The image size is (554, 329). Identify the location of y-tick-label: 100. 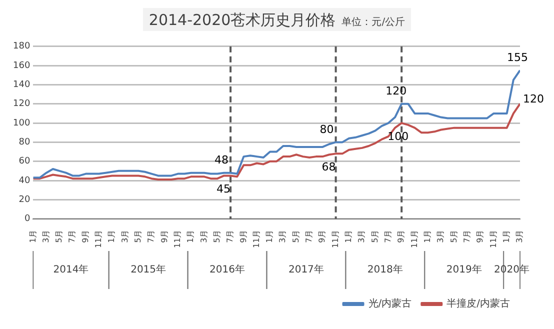
(21, 123).